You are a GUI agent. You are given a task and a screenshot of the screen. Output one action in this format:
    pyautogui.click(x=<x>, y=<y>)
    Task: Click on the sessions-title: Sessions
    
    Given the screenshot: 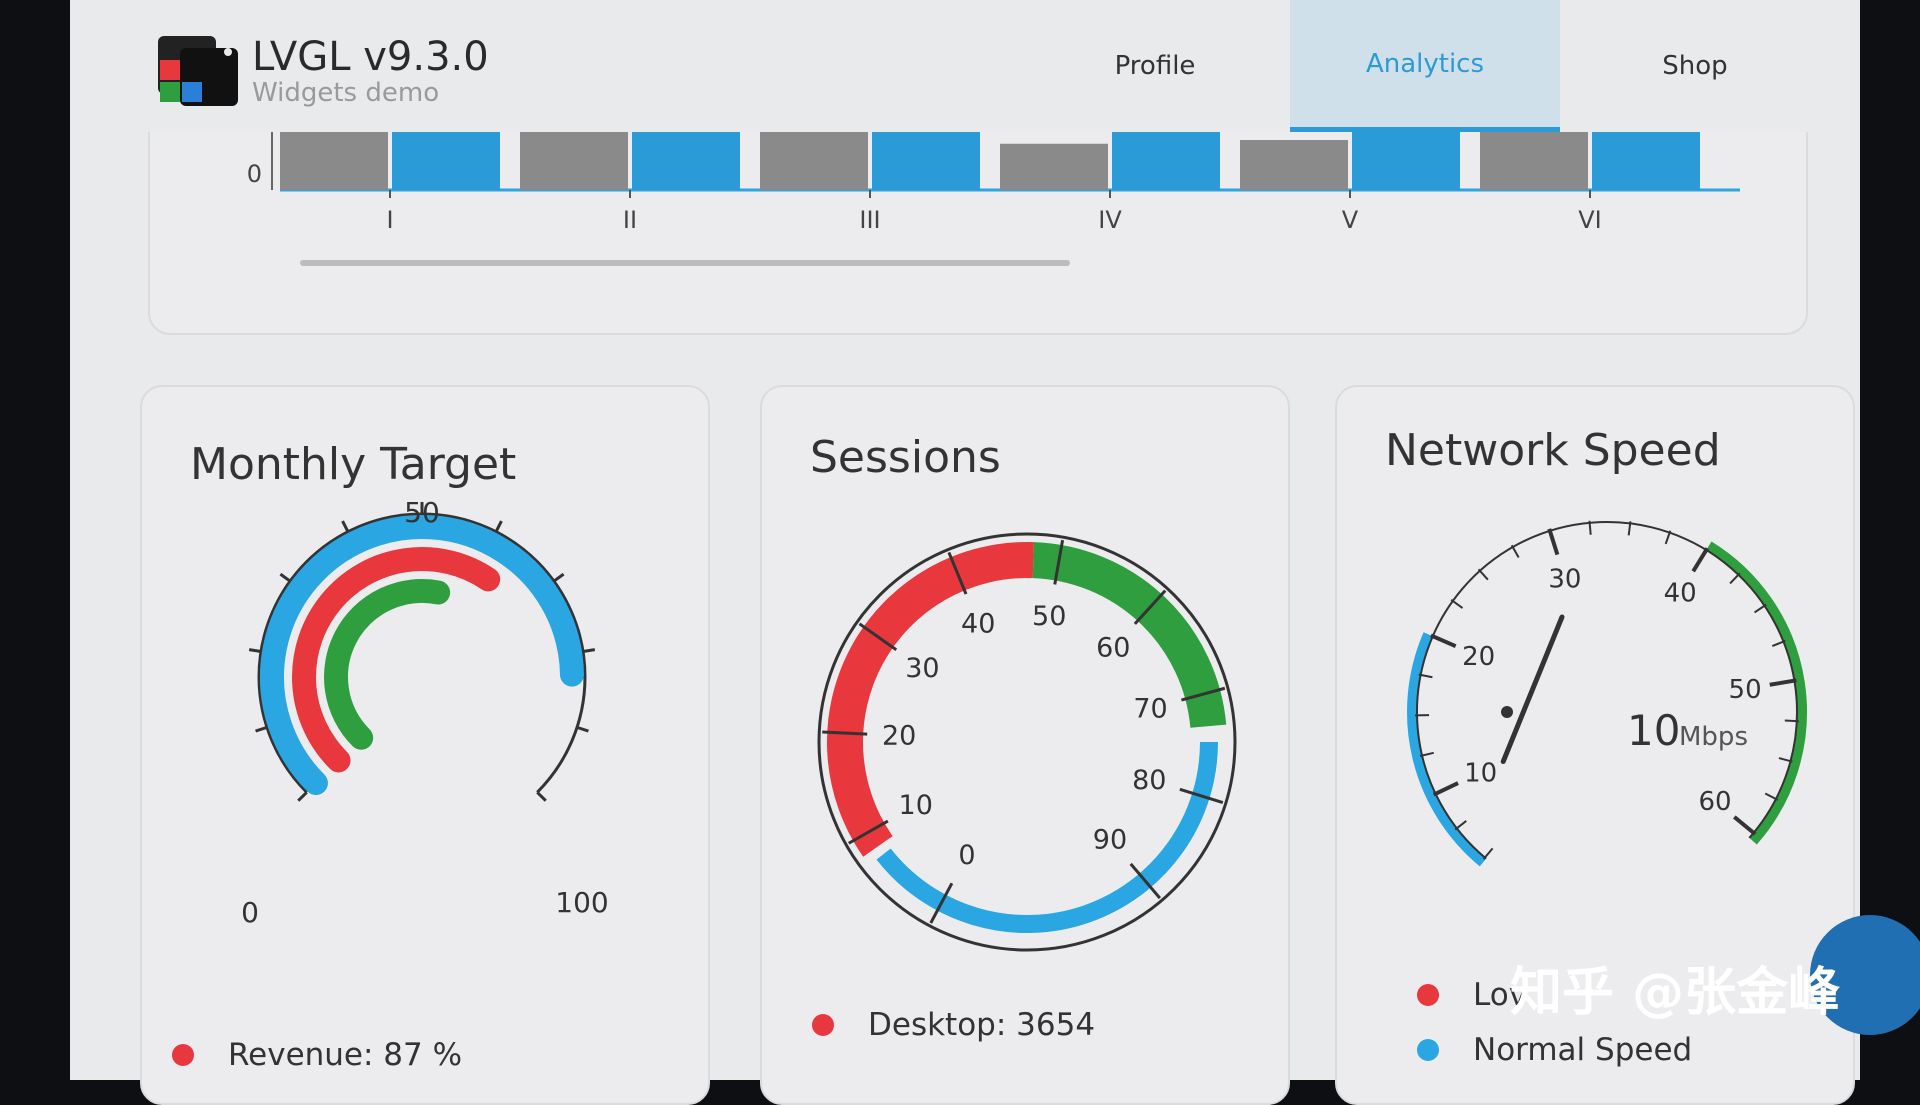 What is the action you would take?
    pyautogui.click(x=905, y=457)
    